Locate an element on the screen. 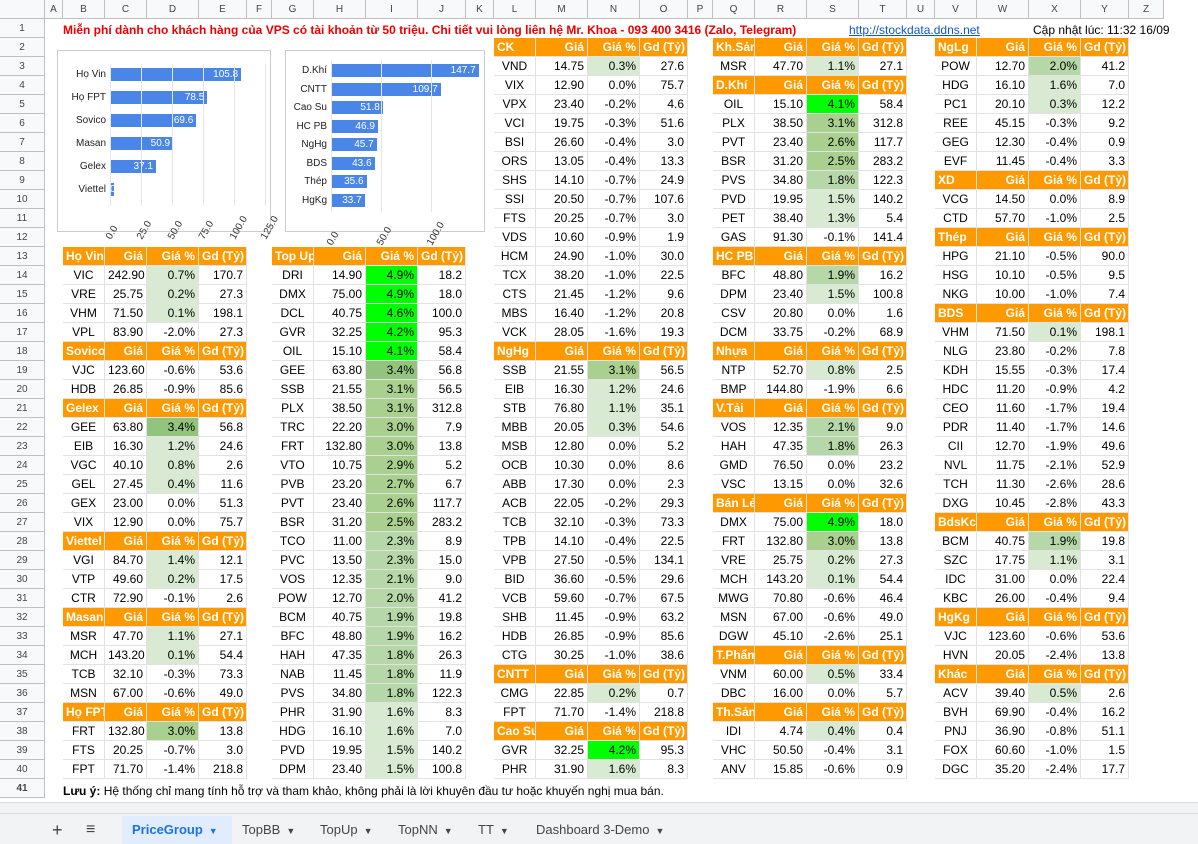 This screenshot has width=1198, height=844. price-cell: 28.05 is located at coordinates (562, 332).